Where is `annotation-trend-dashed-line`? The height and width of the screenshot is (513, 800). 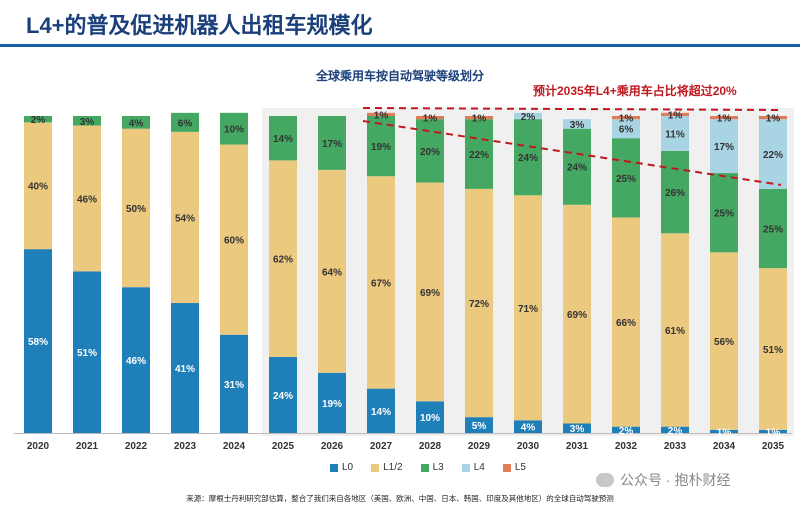 annotation-trend-dashed-line is located at coordinates (572, 153).